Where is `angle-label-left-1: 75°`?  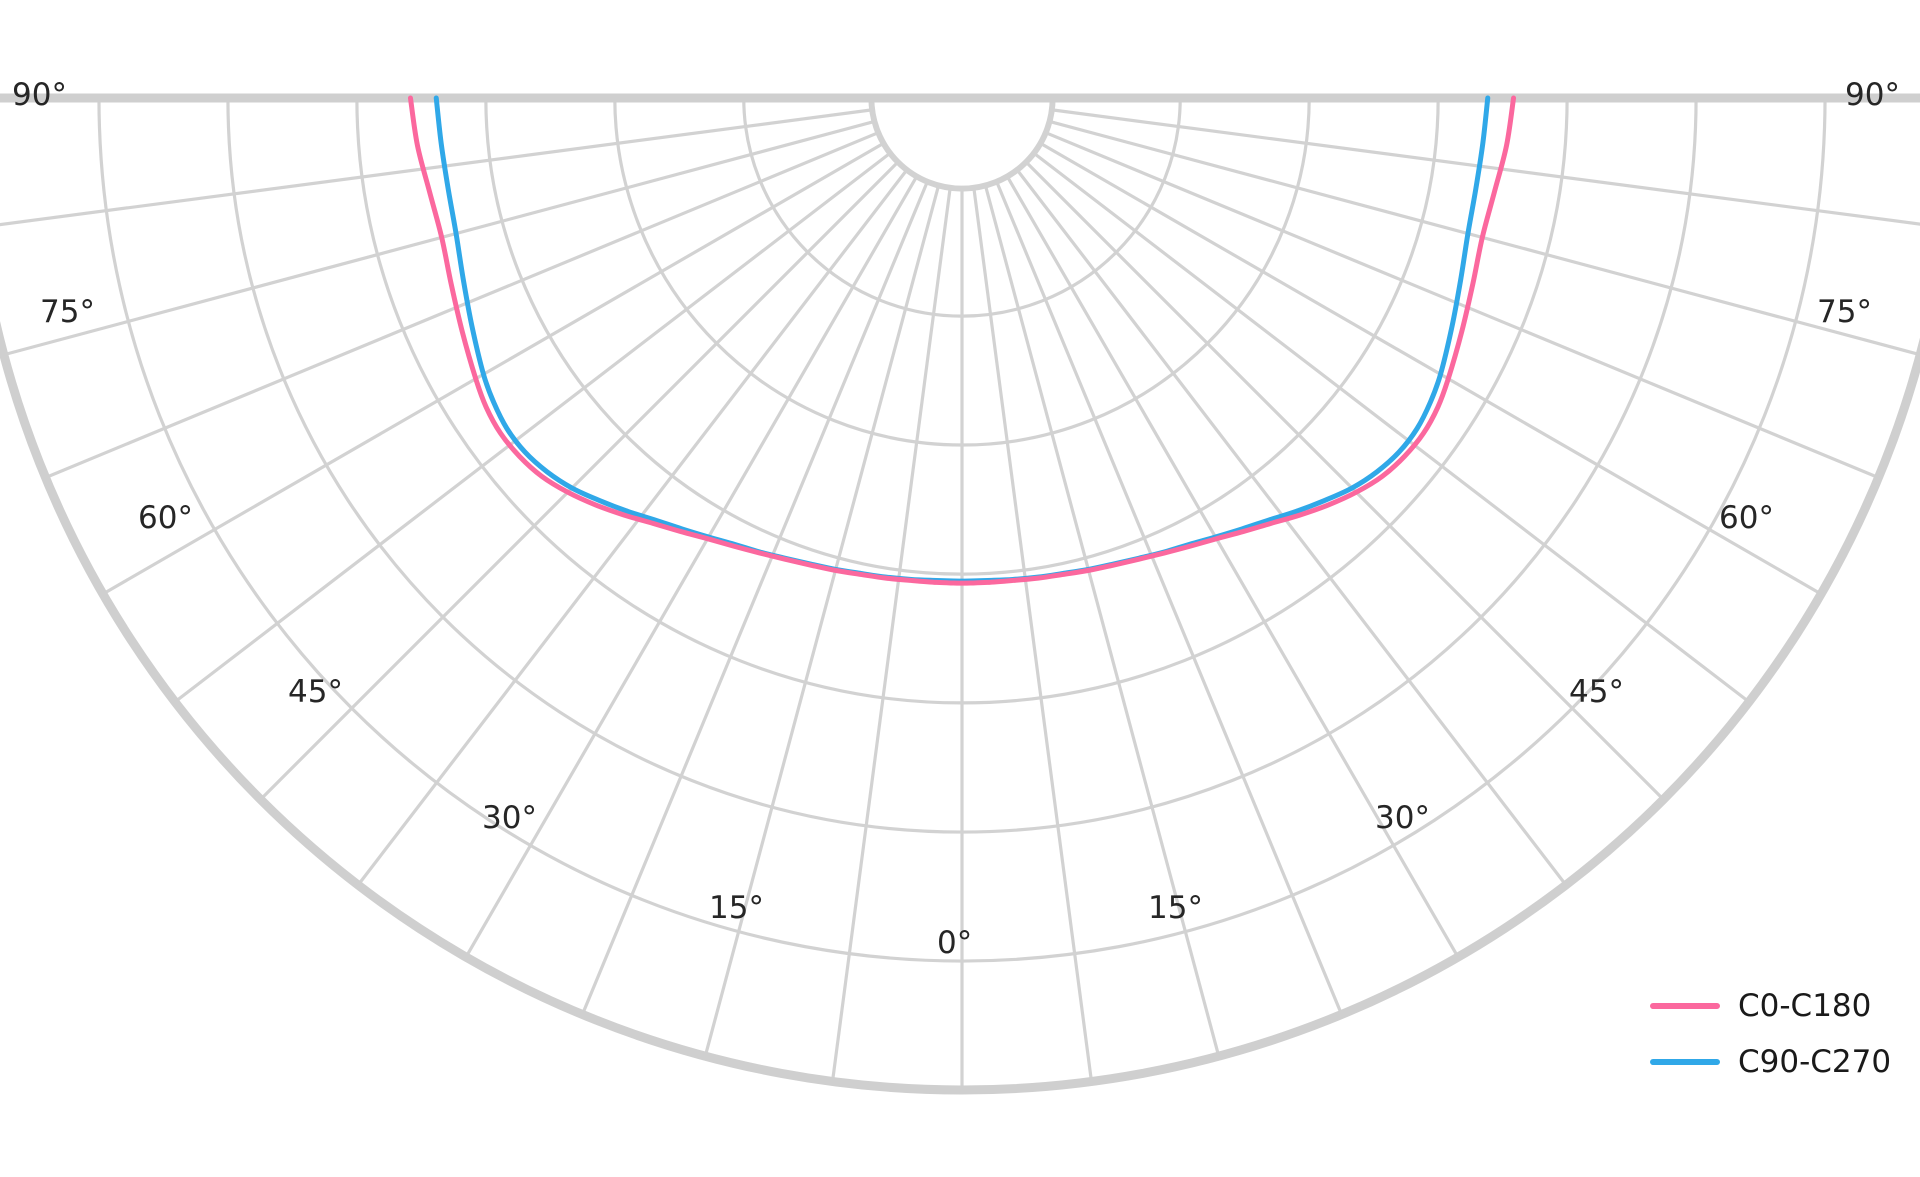
angle-label-left-1: 75° is located at coordinates (67, 312).